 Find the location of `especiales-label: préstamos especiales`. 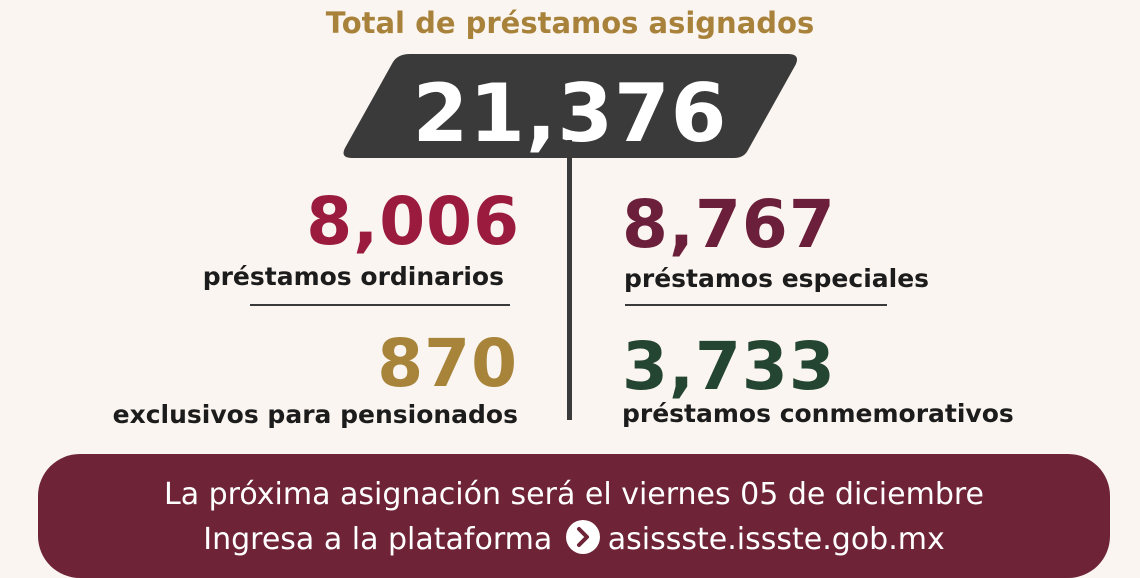

especiales-label: préstamos especiales is located at coordinates (777, 278).